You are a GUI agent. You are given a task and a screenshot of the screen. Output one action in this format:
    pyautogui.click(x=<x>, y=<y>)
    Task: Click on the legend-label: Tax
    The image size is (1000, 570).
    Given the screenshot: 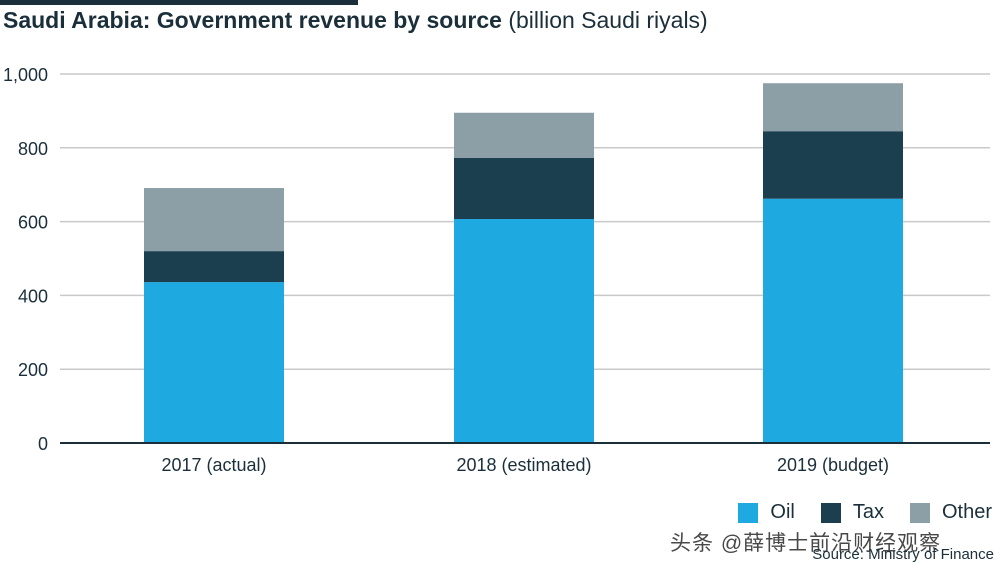 What is the action you would take?
    pyautogui.click(x=868, y=512)
    